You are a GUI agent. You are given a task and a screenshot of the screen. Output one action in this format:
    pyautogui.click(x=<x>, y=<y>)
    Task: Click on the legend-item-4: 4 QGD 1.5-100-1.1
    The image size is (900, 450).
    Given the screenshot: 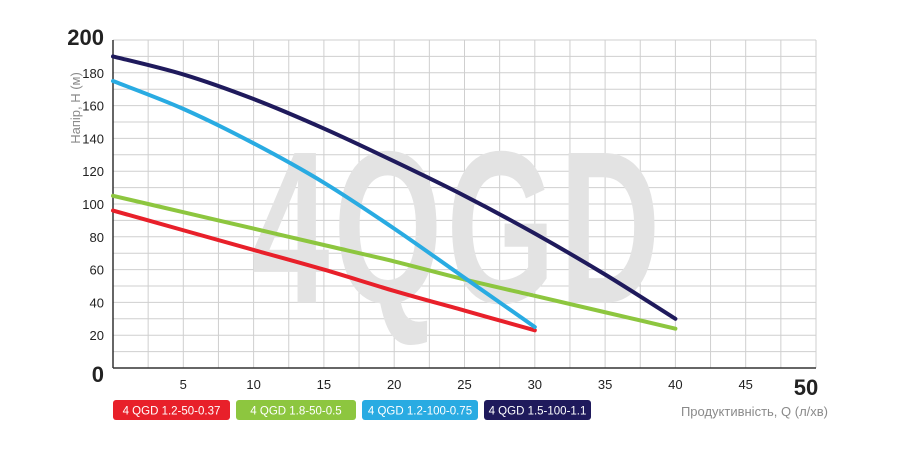 What is the action you would take?
    pyautogui.click(x=537, y=410)
    